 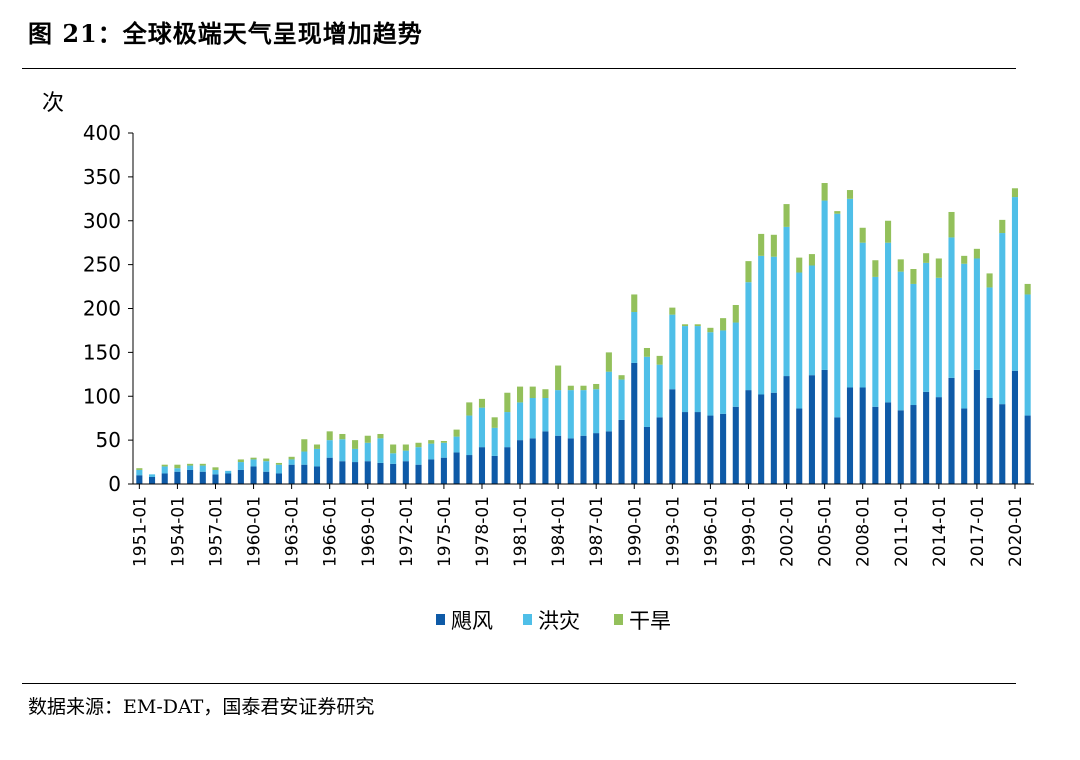 I want to click on bar-segment-typhoon-1978, so click(x=482, y=465).